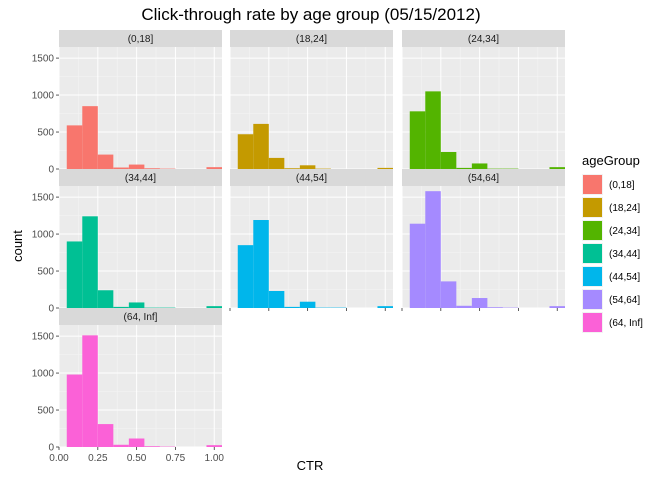 Image resolution: width=672 pixels, height=480 pixels. I want to click on legend-key-64-inf, so click(592, 322).